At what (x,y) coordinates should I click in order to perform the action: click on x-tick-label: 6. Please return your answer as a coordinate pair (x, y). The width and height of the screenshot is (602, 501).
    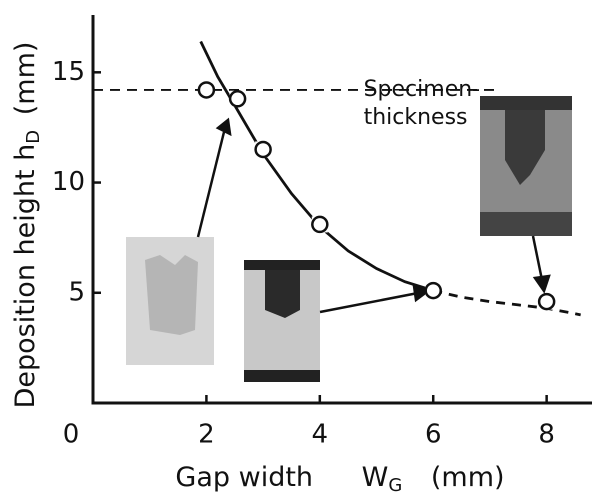
    Looking at the image, I should click on (433, 435).